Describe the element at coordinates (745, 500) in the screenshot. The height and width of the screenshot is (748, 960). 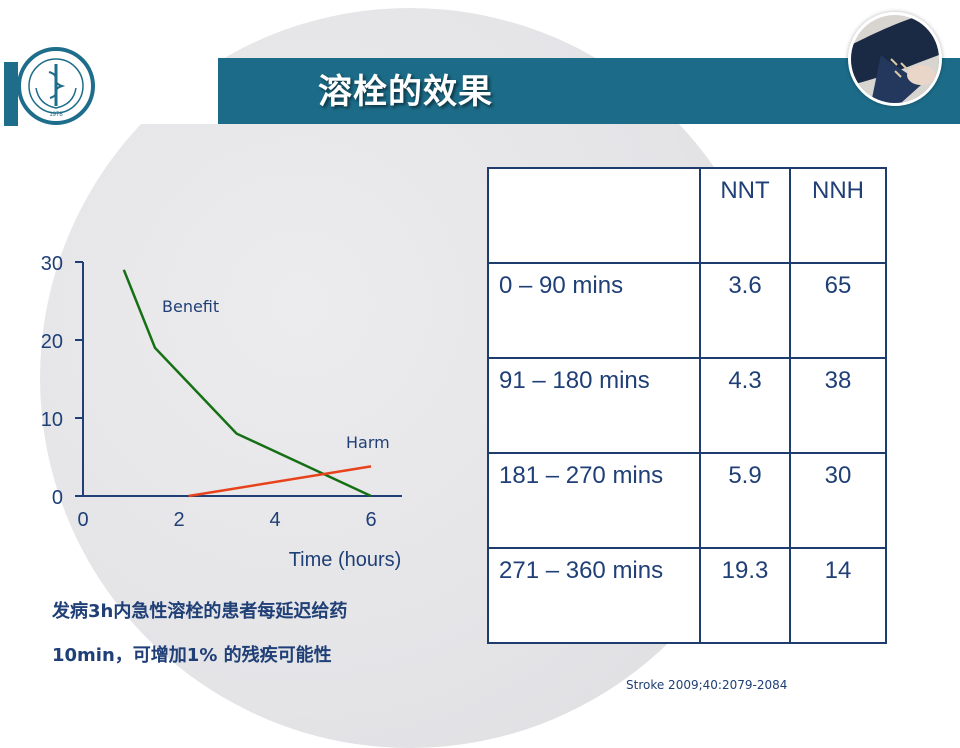
I see `table-cell-nnt: 5.9` at that location.